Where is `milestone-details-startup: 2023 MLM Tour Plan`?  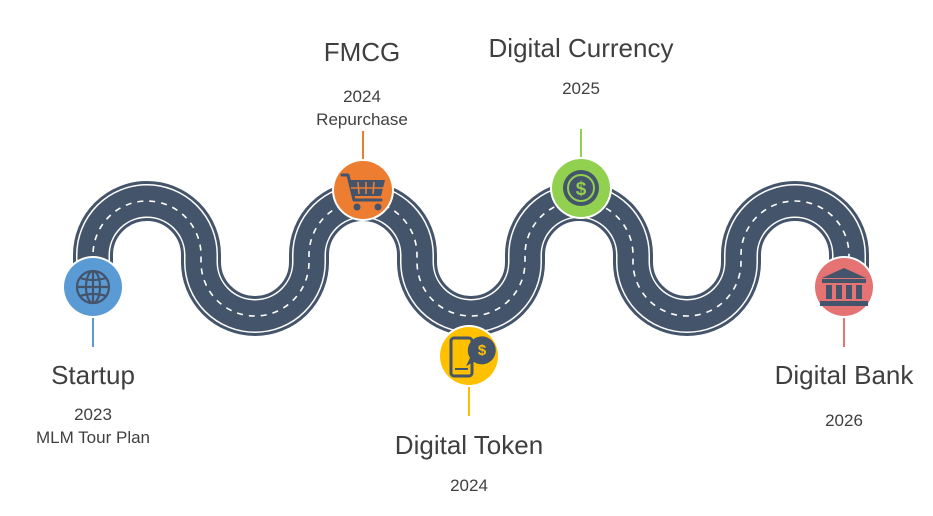 milestone-details-startup: 2023 MLM Tour Plan is located at coordinates (93, 426).